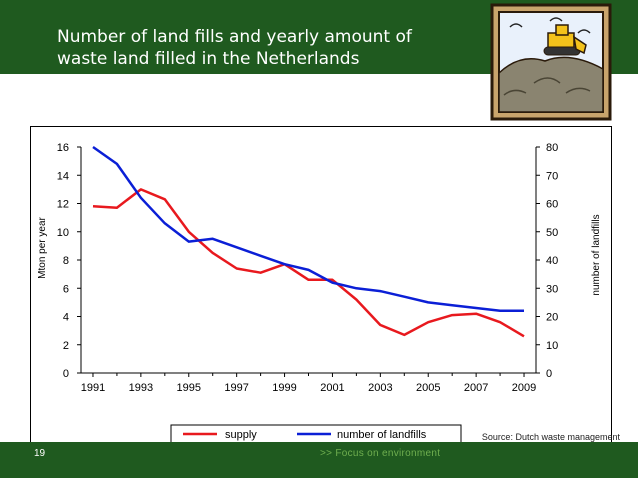 This screenshot has height=478, width=638. What do you see at coordinates (66, 261) in the screenshot?
I see `y-left-tick-label: 8` at bounding box center [66, 261].